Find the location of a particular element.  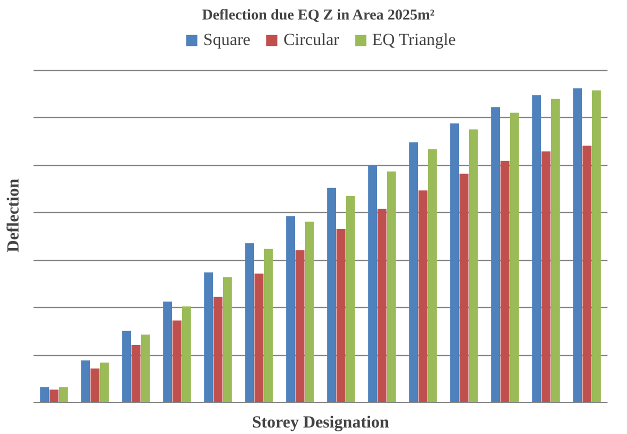

chart-title: Deflection due EQ Z in Area 2025m² is located at coordinates (318, 16).